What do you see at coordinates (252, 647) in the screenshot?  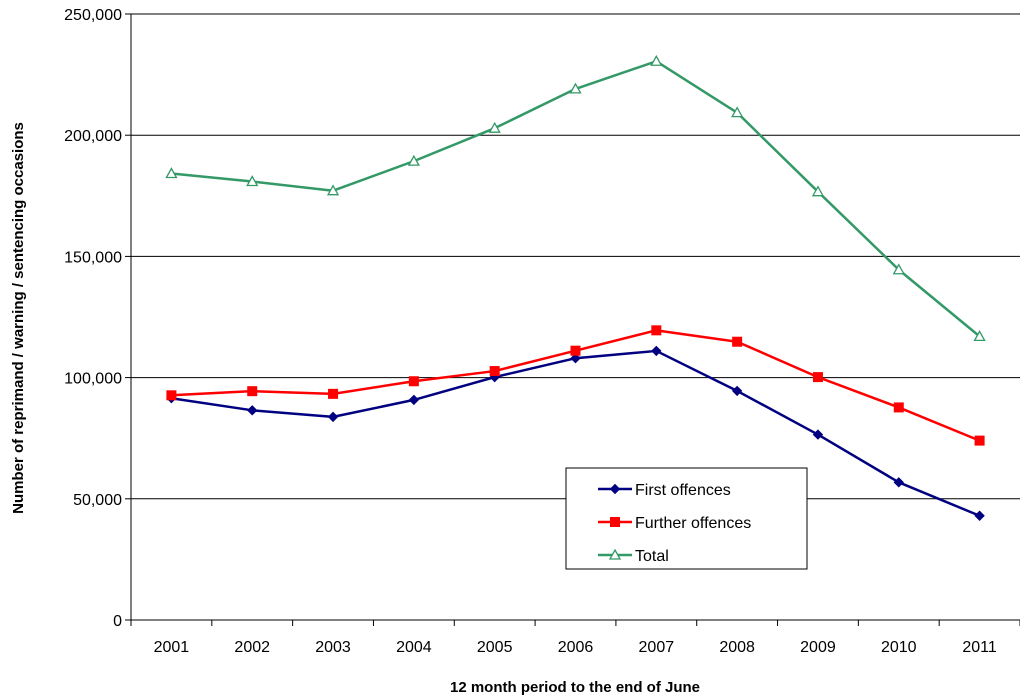 I see `x-tick-label: 2002` at bounding box center [252, 647].